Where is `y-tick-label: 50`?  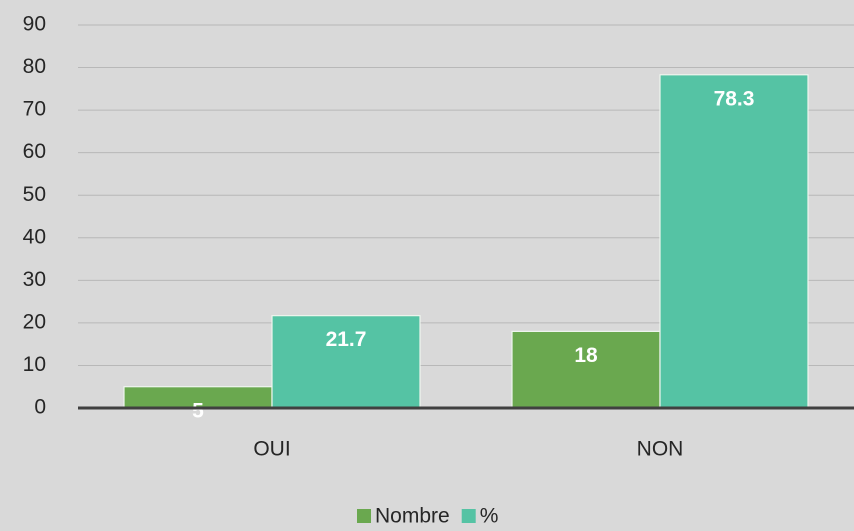 y-tick-label: 50 is located at coordinates (34, 194).